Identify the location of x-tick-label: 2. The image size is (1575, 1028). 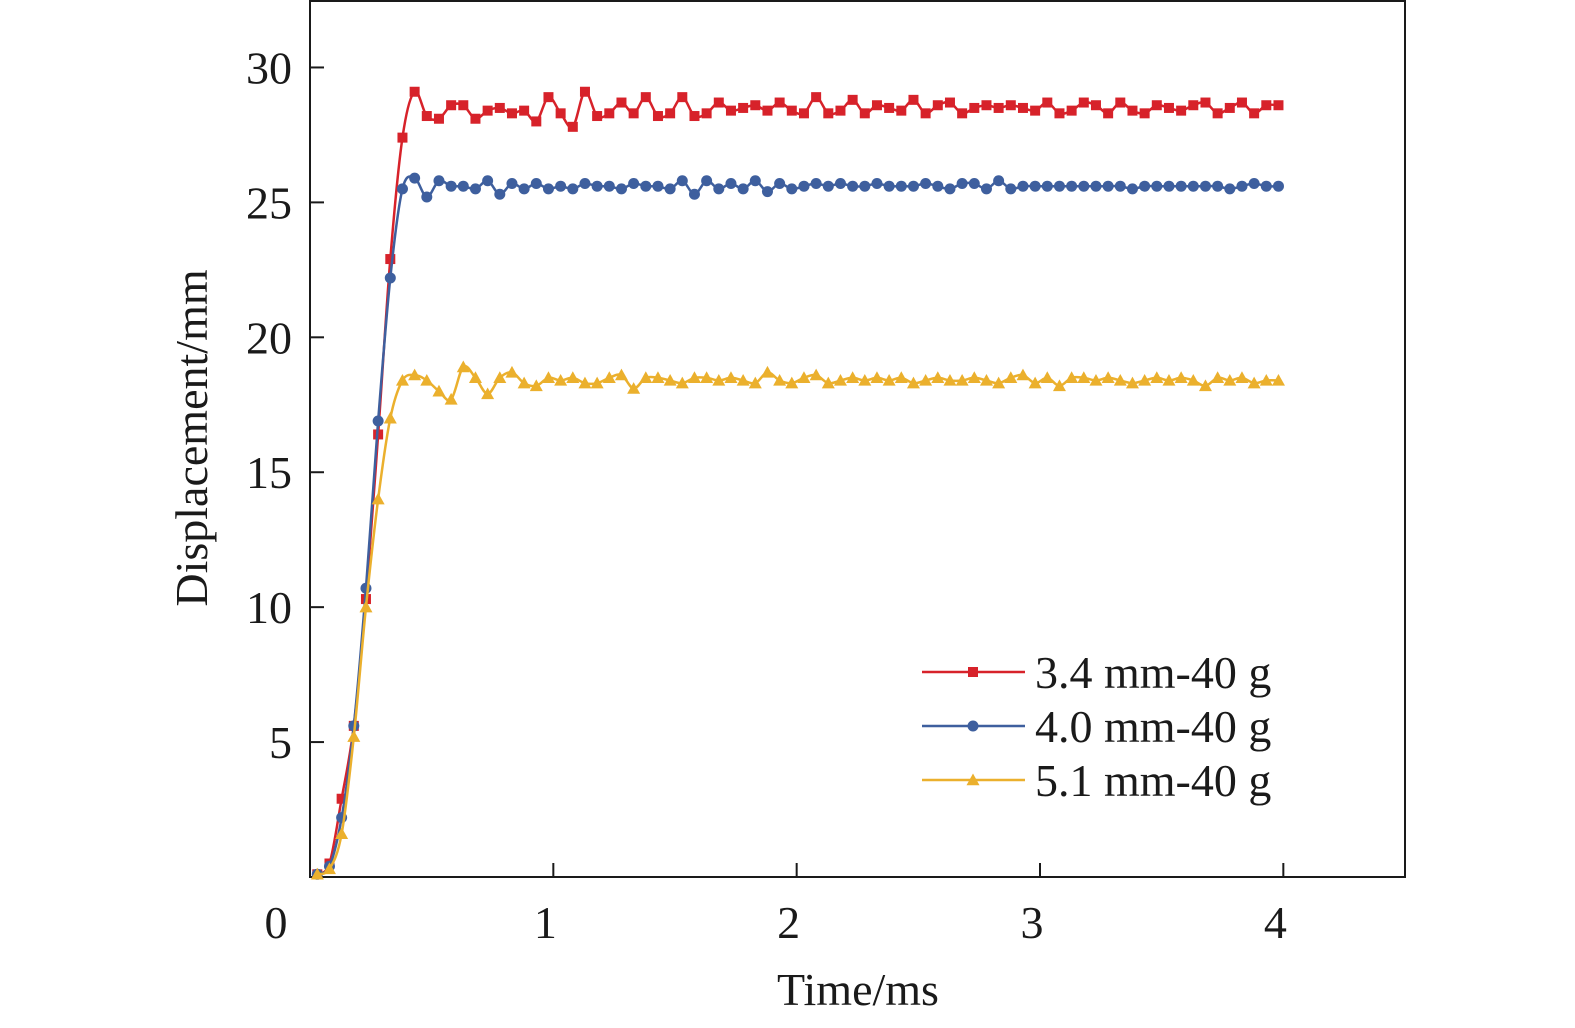
(788, 922).